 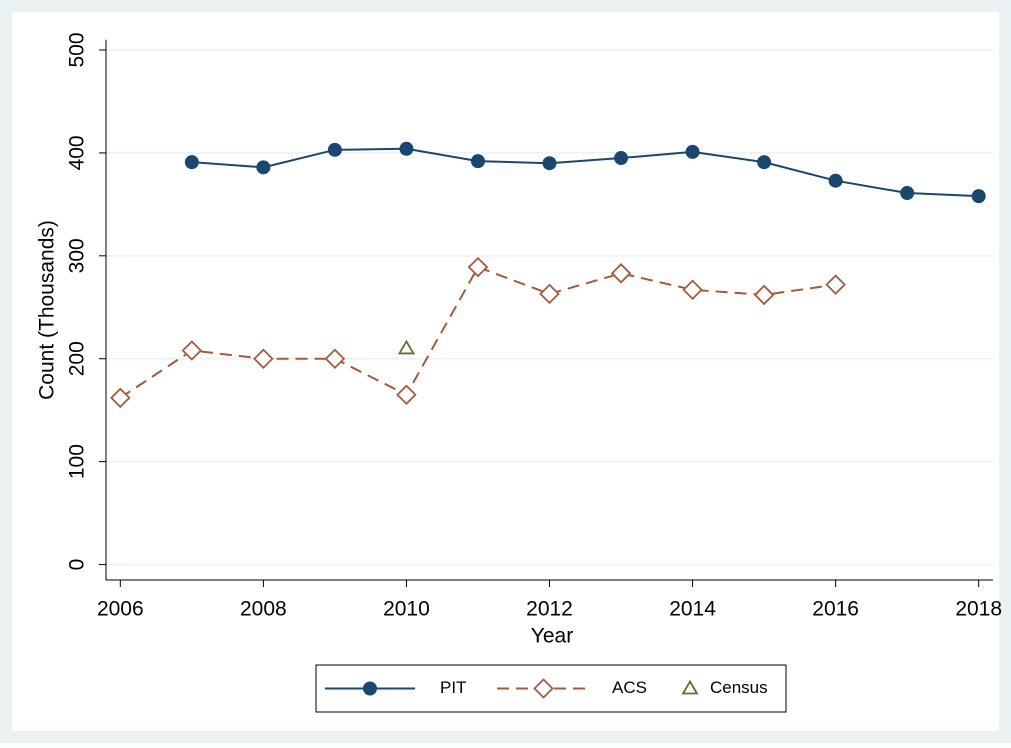 What do you see at coordinates (77, 461) in the screenshot?
I see `y-tick-label: 100` at bounding box center [77, 461].